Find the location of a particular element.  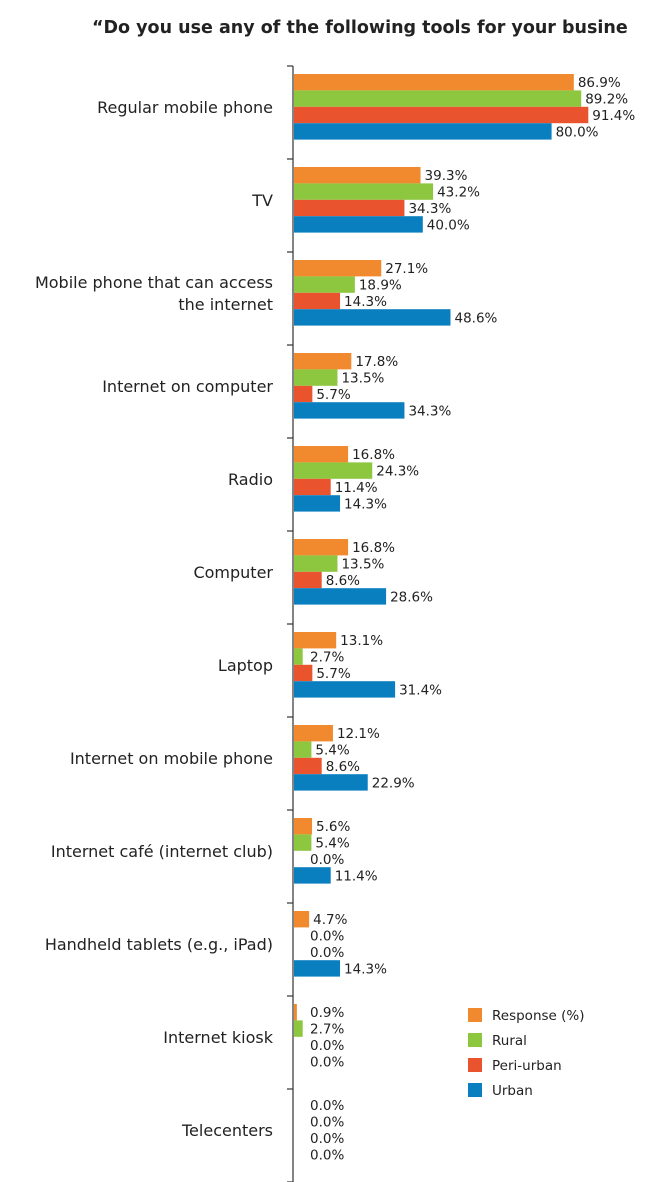

category-label: Internet on computer is located at coordinates (187, 386).